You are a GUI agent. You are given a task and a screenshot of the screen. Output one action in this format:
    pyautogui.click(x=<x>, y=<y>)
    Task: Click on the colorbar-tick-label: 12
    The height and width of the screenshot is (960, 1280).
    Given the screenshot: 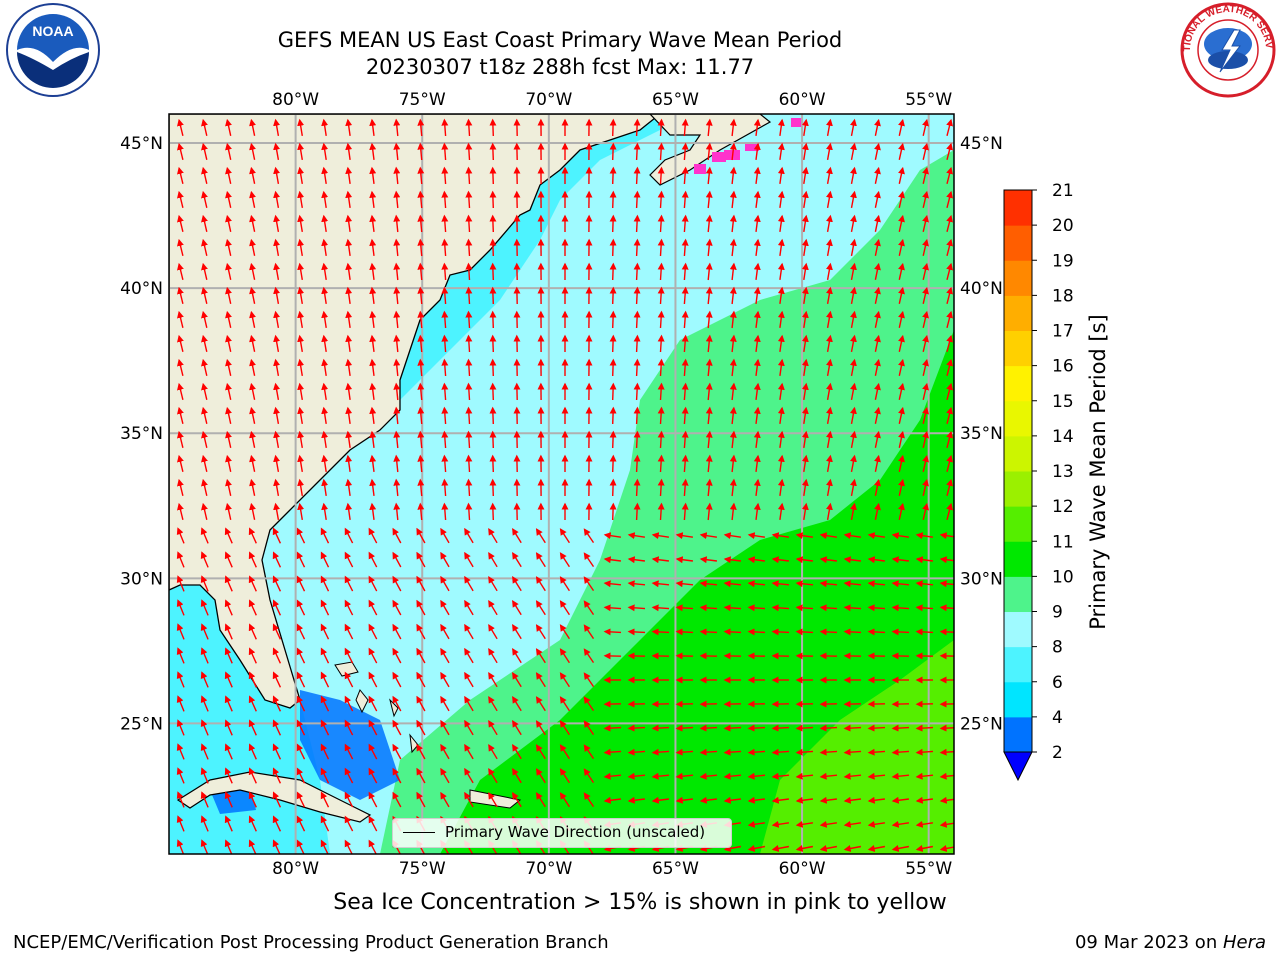 What is the action you would take?
    pyautogui.click(x=1063, y=507)
    